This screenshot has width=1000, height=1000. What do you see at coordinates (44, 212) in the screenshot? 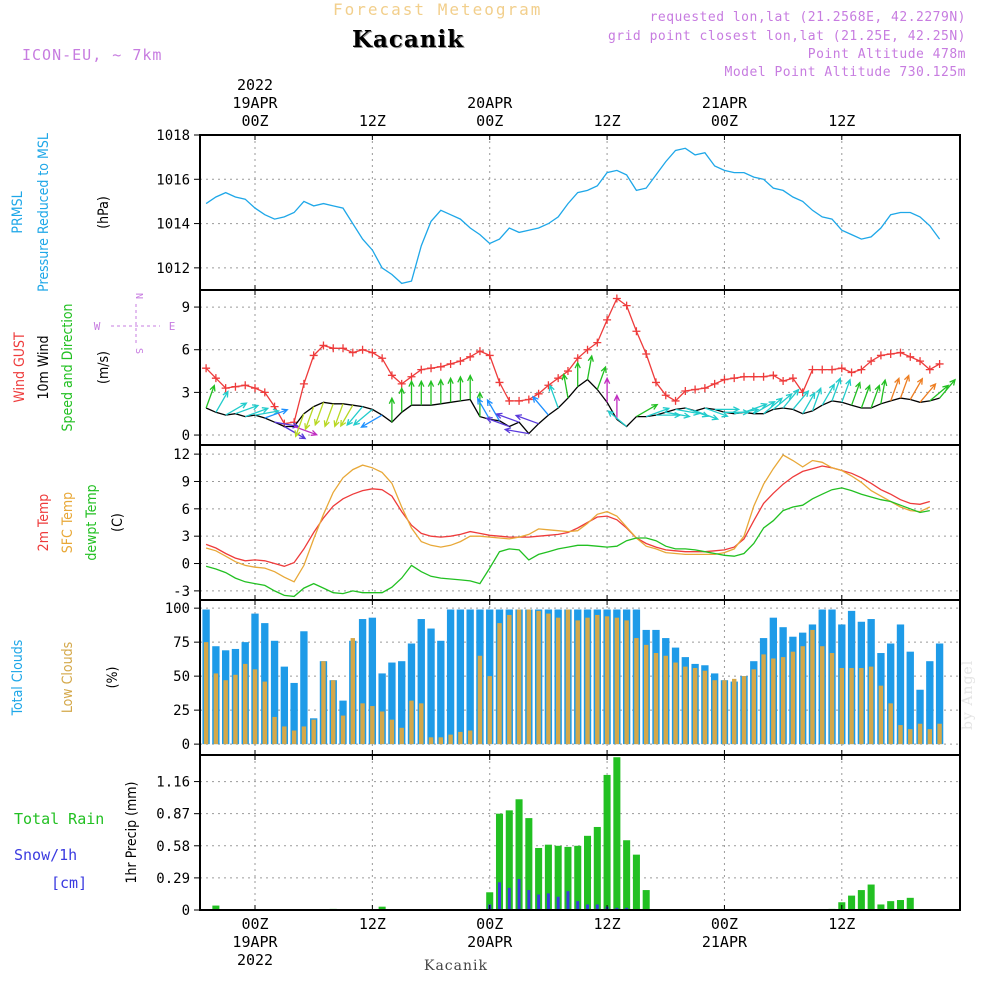
I see `axis-label-pressure: Pressure Reduced to MSL` at bounding box center [44, 212].